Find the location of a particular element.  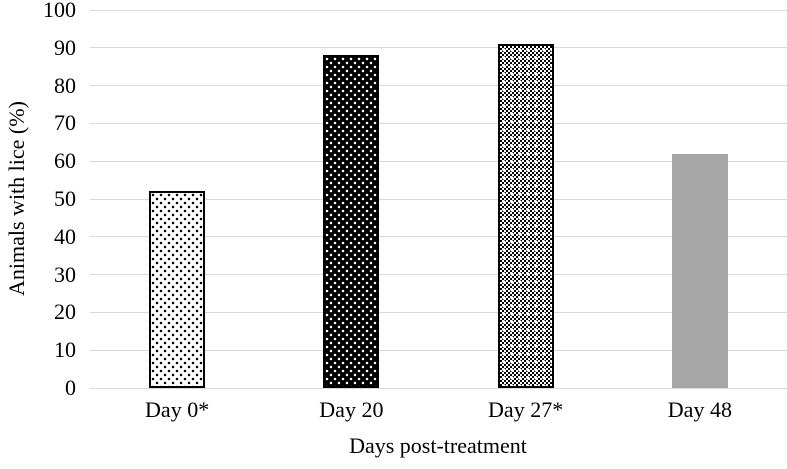

x-category-label: Day 0* is located at coordinates (177, 409).